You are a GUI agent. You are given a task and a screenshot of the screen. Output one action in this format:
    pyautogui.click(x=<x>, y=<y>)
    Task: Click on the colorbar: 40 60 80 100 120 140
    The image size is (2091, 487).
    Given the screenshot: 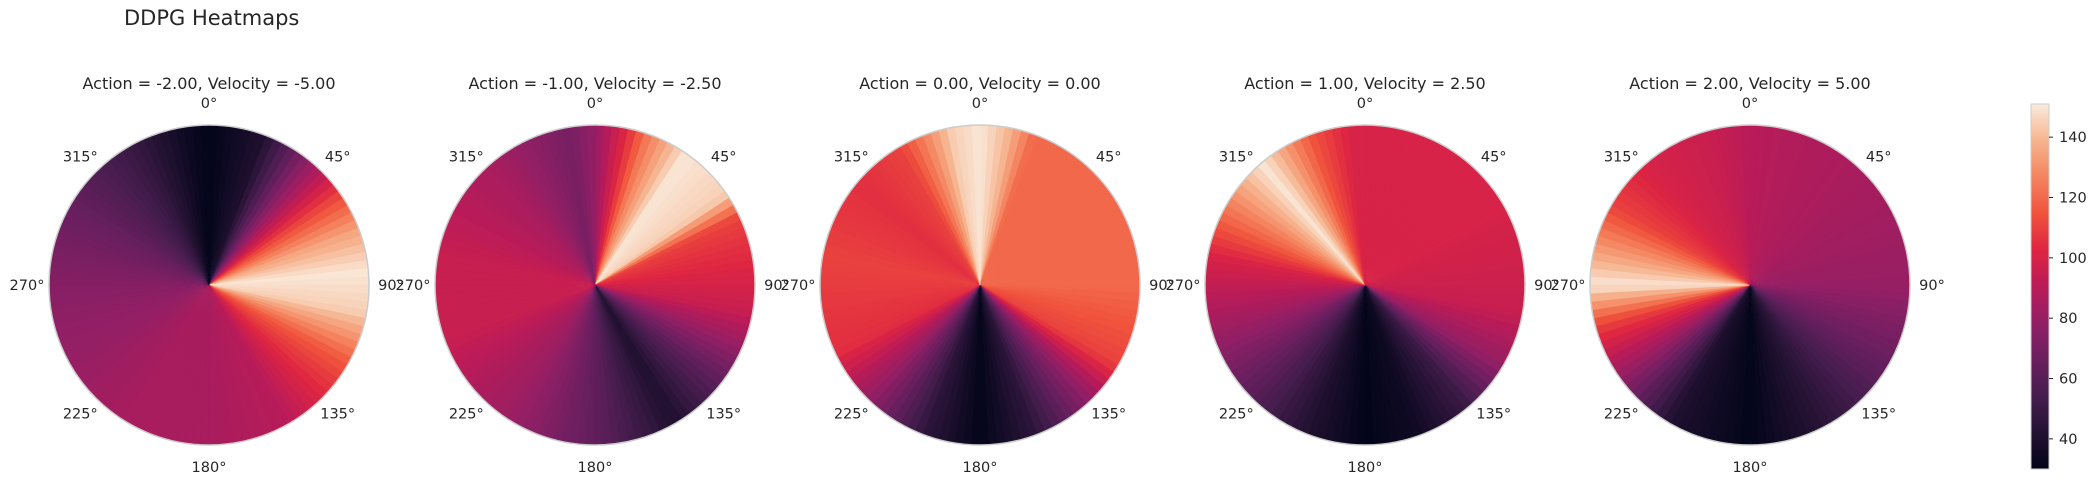 What is the action you would take?
    pyautogui.click(x=2058, y=286)
    